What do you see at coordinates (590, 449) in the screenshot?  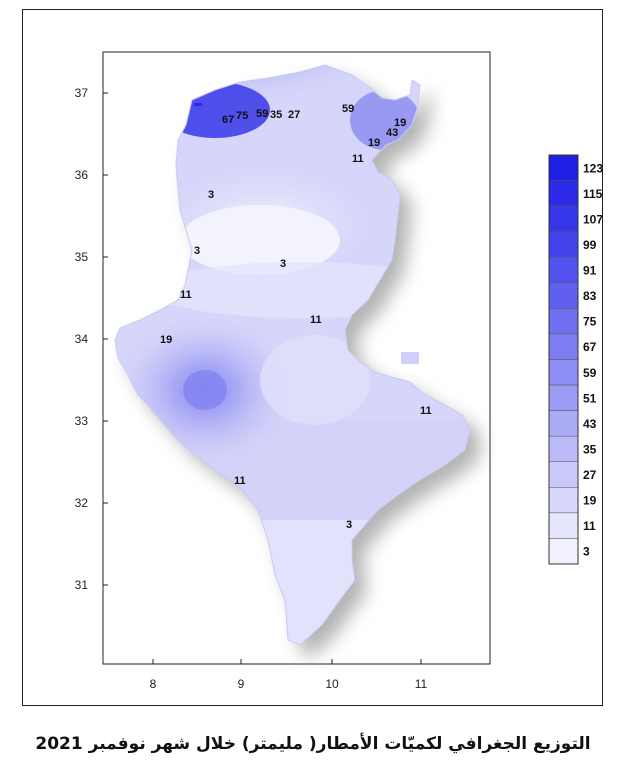 I see `legend-label: 35` at bounding box center [590, 449].